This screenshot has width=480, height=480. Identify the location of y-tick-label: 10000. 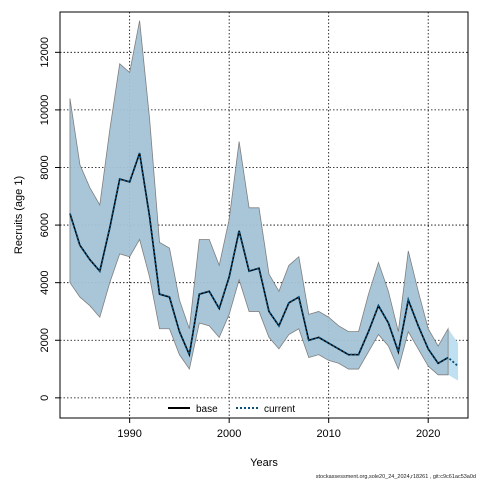
(45, 110).